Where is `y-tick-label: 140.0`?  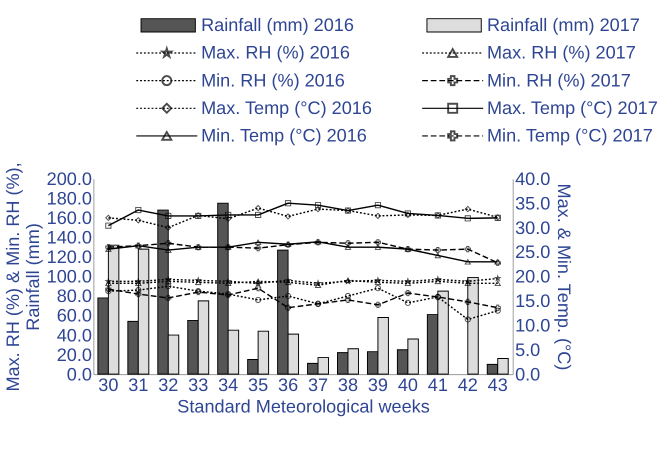
y-tick-label: 140.0 is located at coordinates (69, 238).